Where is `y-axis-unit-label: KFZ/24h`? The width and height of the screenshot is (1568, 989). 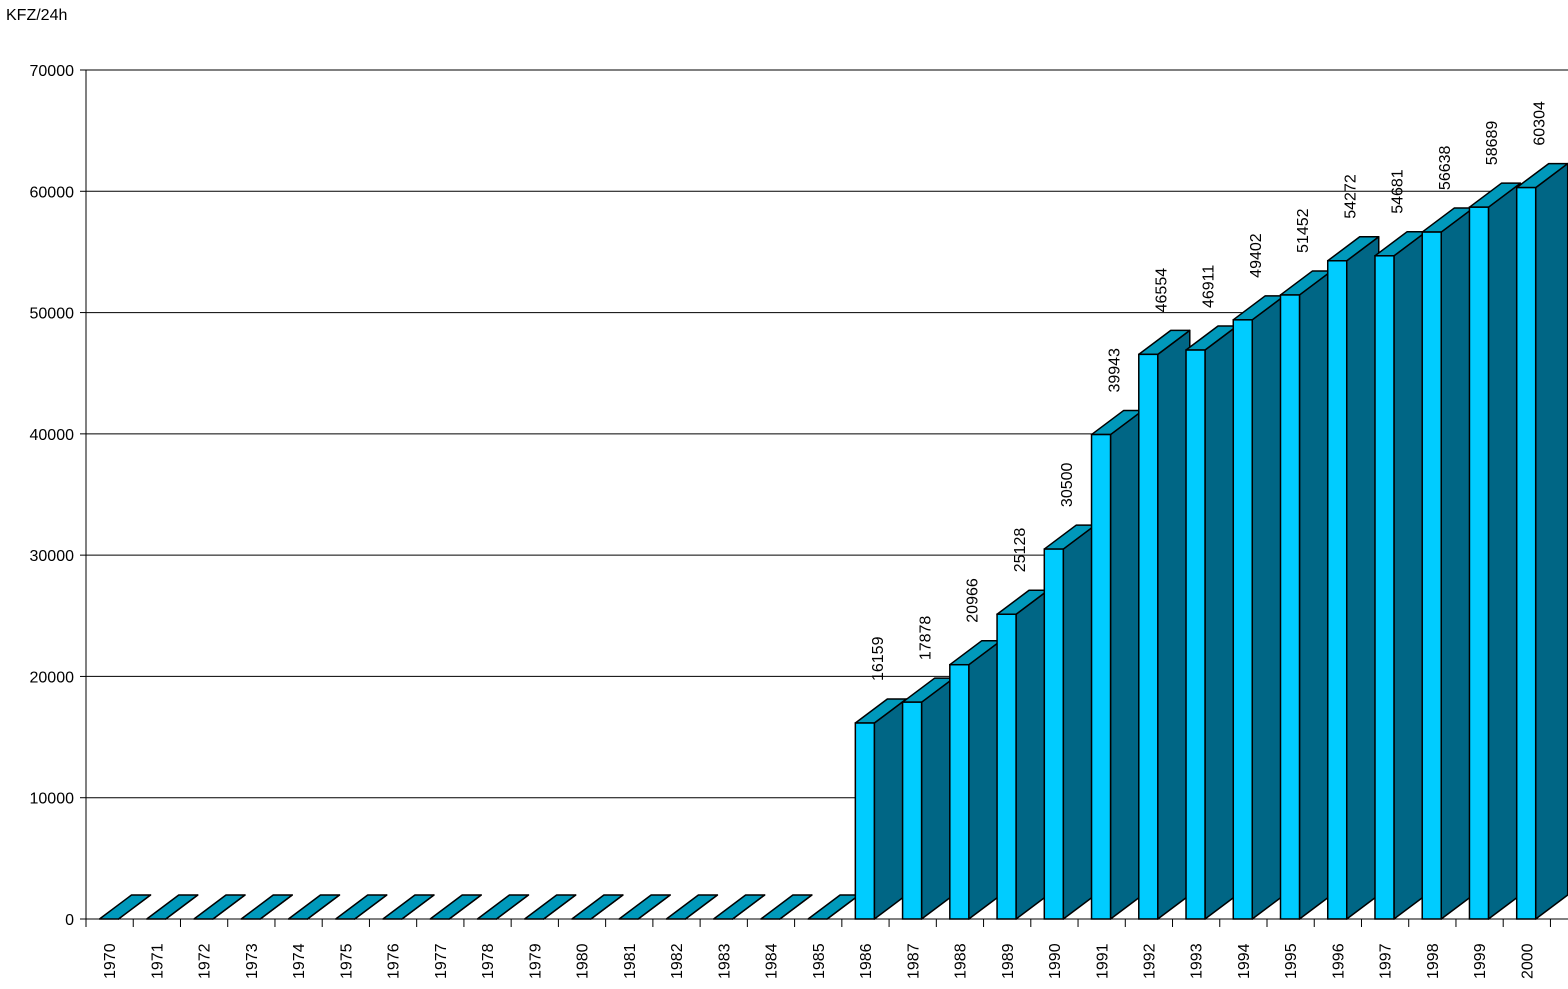
y-axis-unit-label: KFZ/24h is located at coordinates (36, 15).